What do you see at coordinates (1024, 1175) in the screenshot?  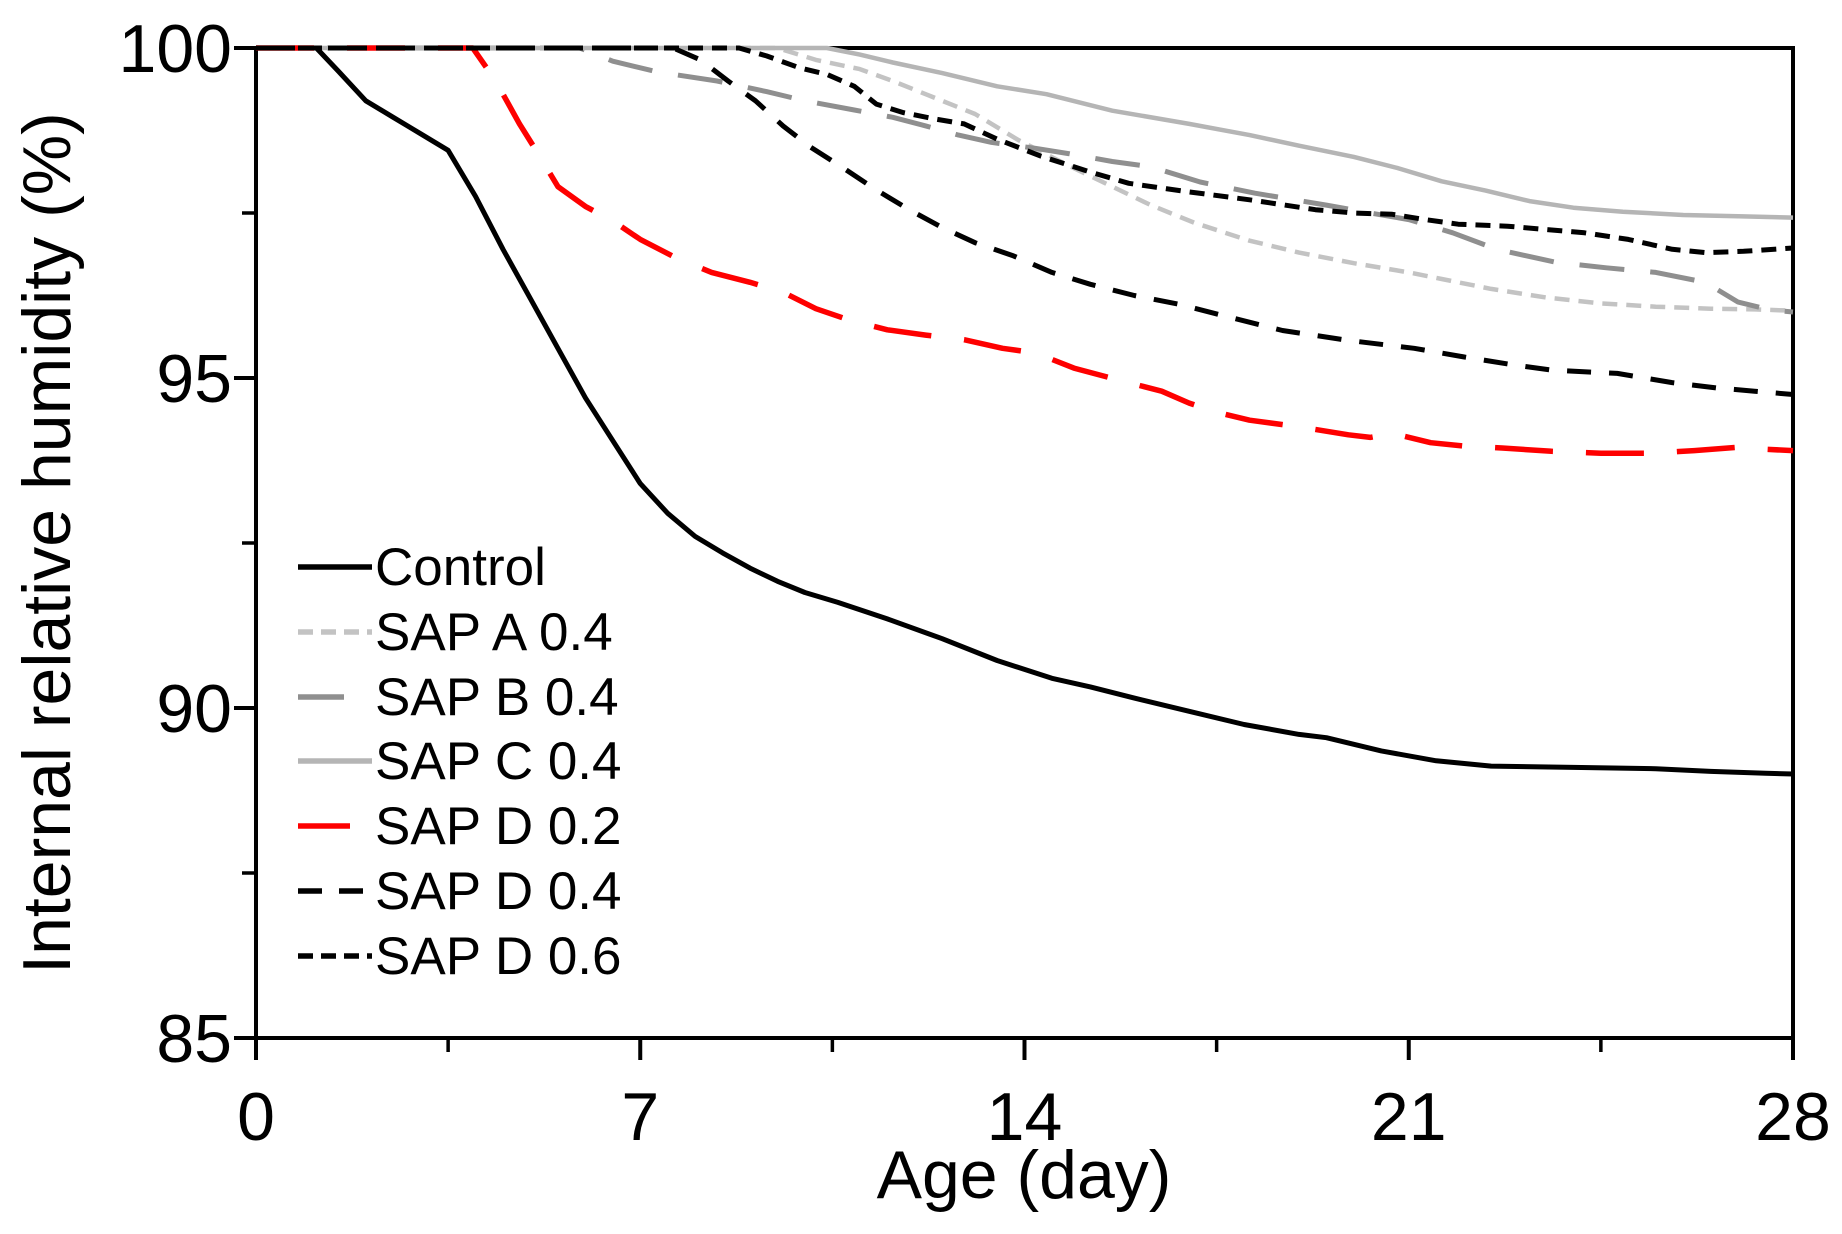 I see `x-axis-title: Age (day)` at bounding box center [1024, 1175].